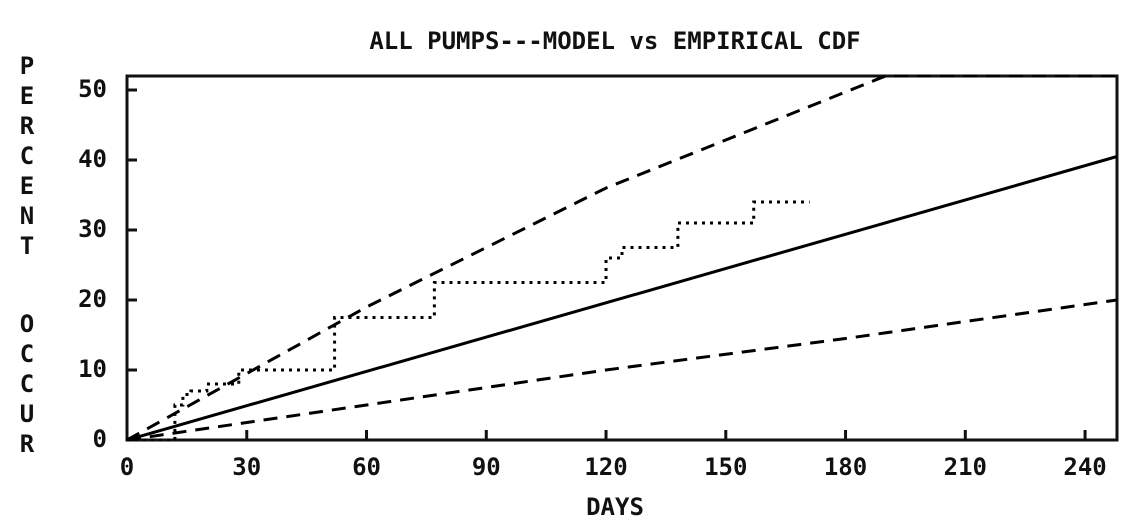 The height and width of the screenshot is (523, 1127). Describe the element at coordinates (92, 229) in the screenshot. I see `y-tick-label: 30` at that location.